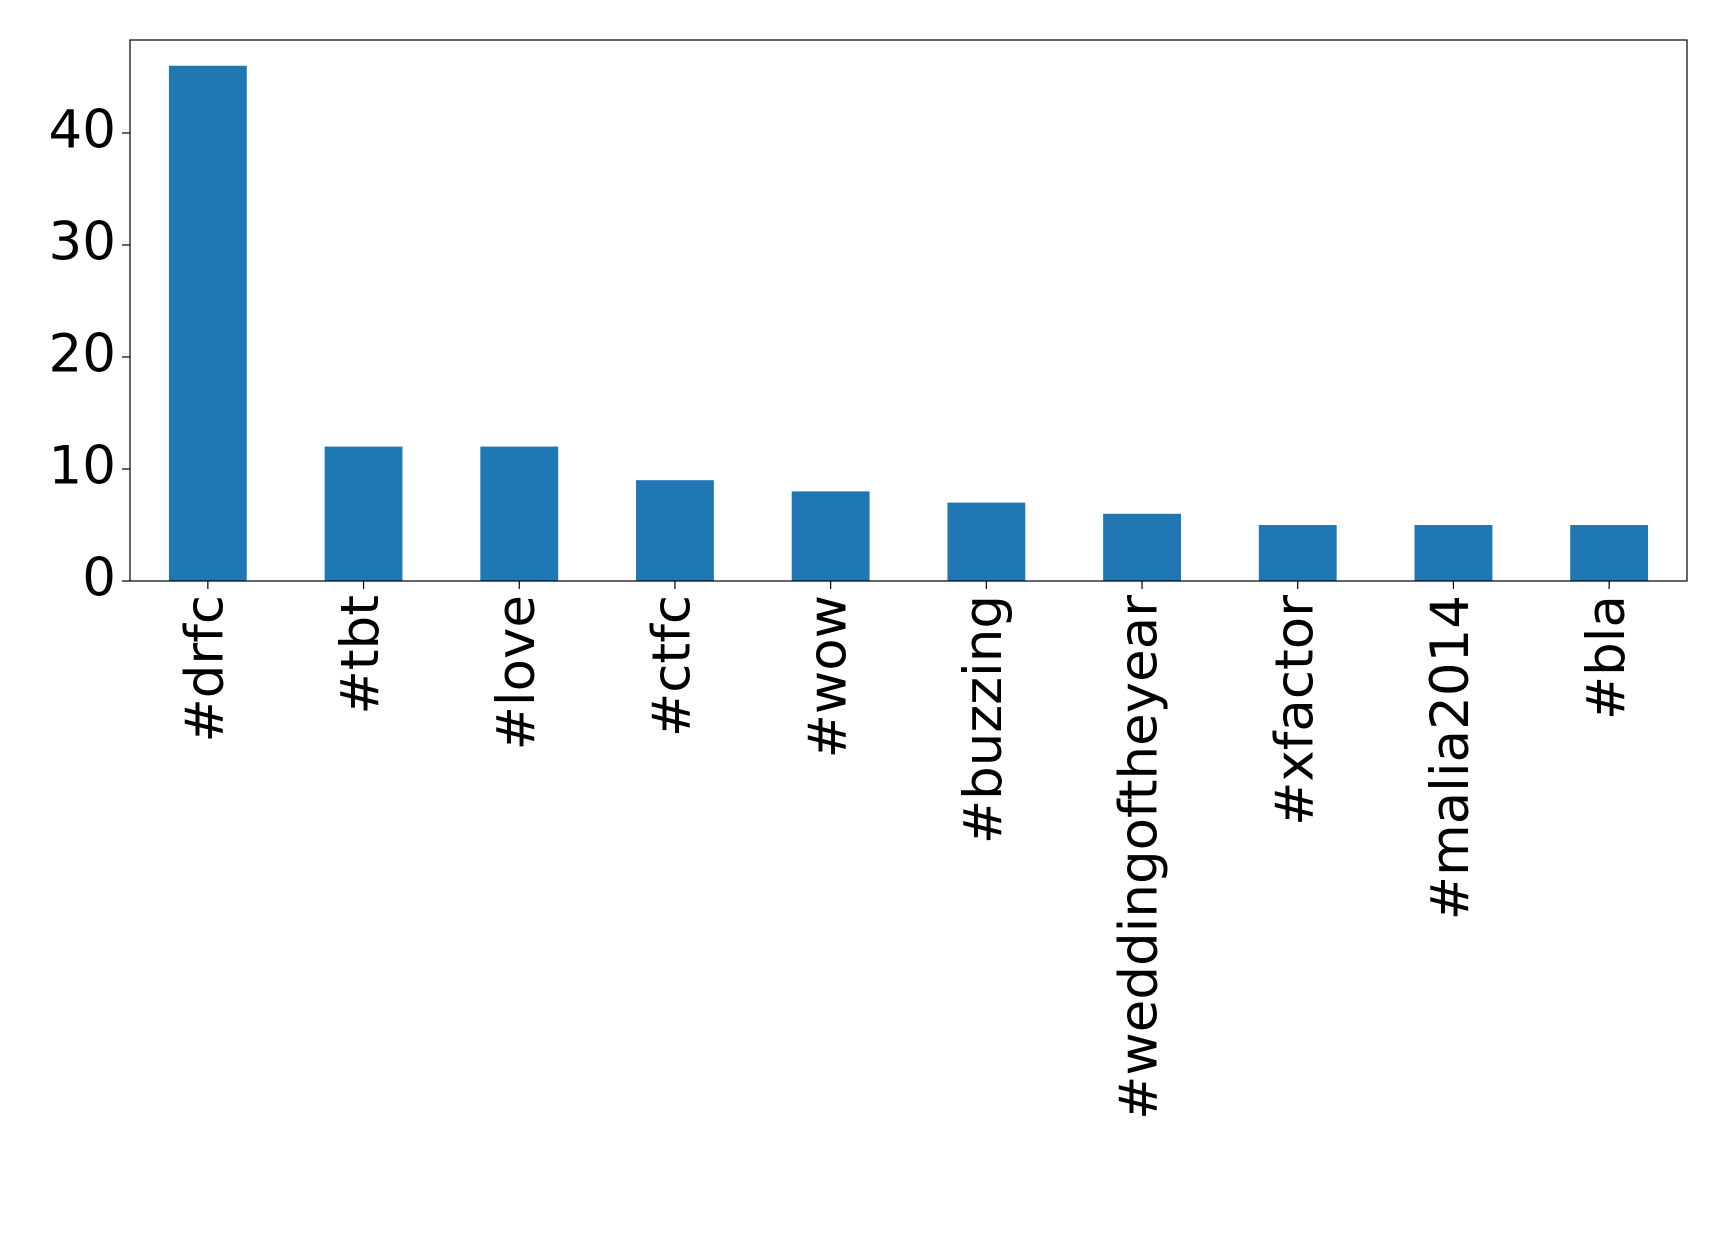 The height and width of the screenshot is (1247, 1719). Describe the element at coordinates (82, 354) in the screenshot. I see `y-tick-label: 20` at that location.